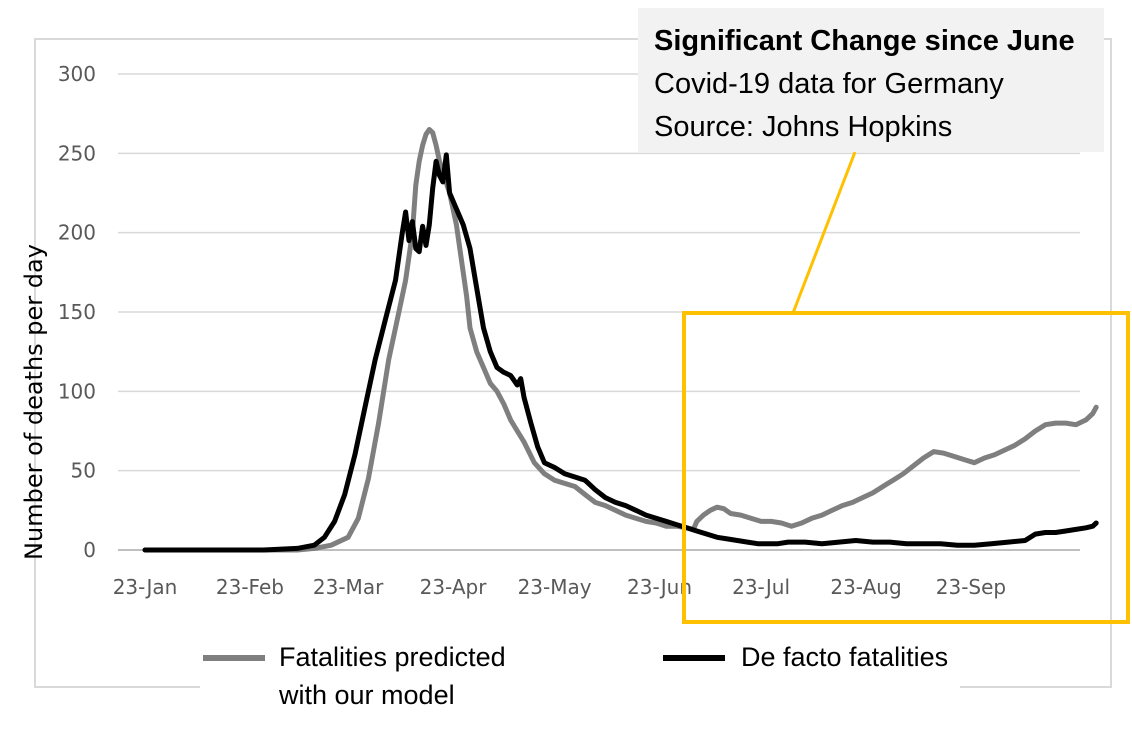  Describe the element at coordinates (83, 471) in the screenshot. I see `y-tick-label: 50` at that location.